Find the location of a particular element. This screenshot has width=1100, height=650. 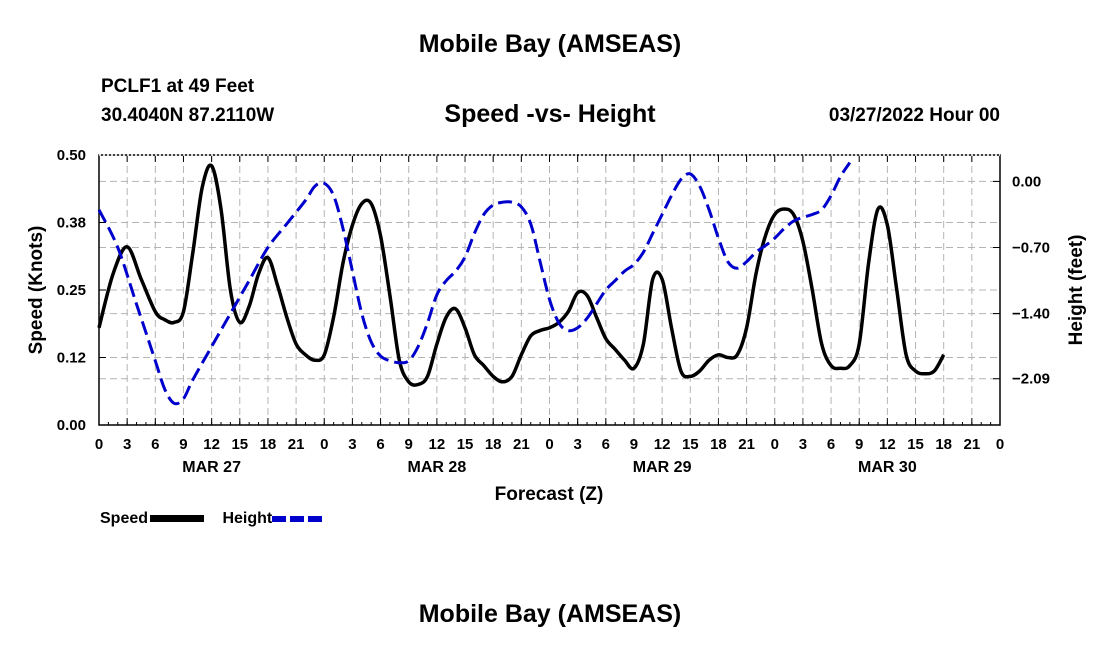

y-axis-left-label: Speed (Knots) is located at coordinates (36, 290).